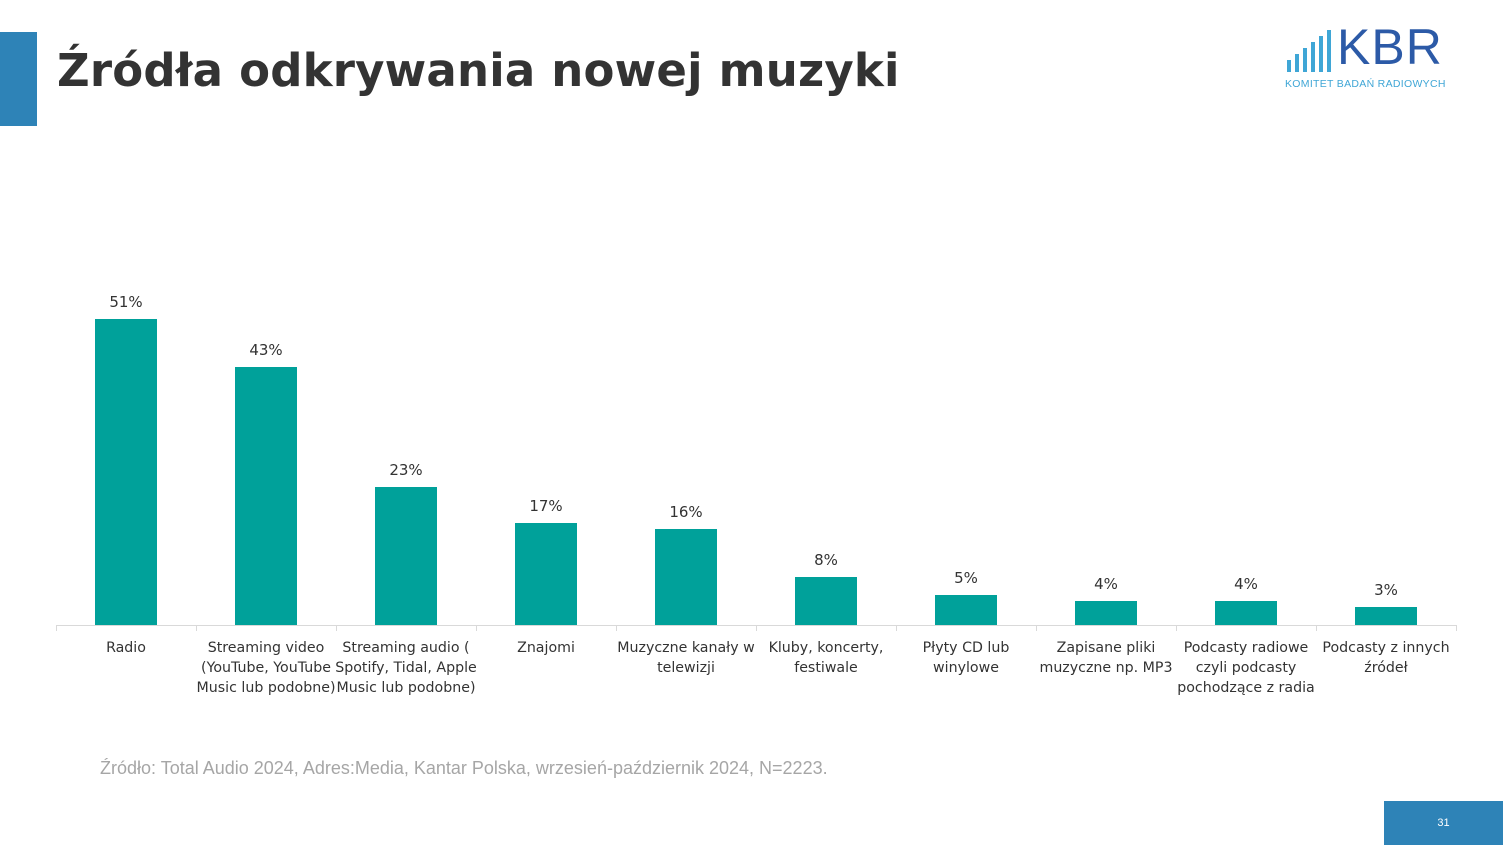  What do you see at coordinates (266, 648) in the screenshot?
I see `category-label: Streaming video` at bounding box center [266, 648].